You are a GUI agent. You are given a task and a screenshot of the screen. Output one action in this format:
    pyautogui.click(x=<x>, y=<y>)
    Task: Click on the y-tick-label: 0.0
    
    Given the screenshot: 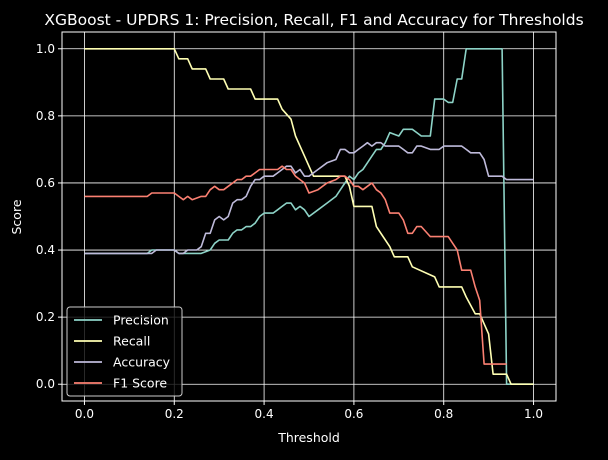 What is the action you would take?
    pyautogui.click(x=45, y=384)
    